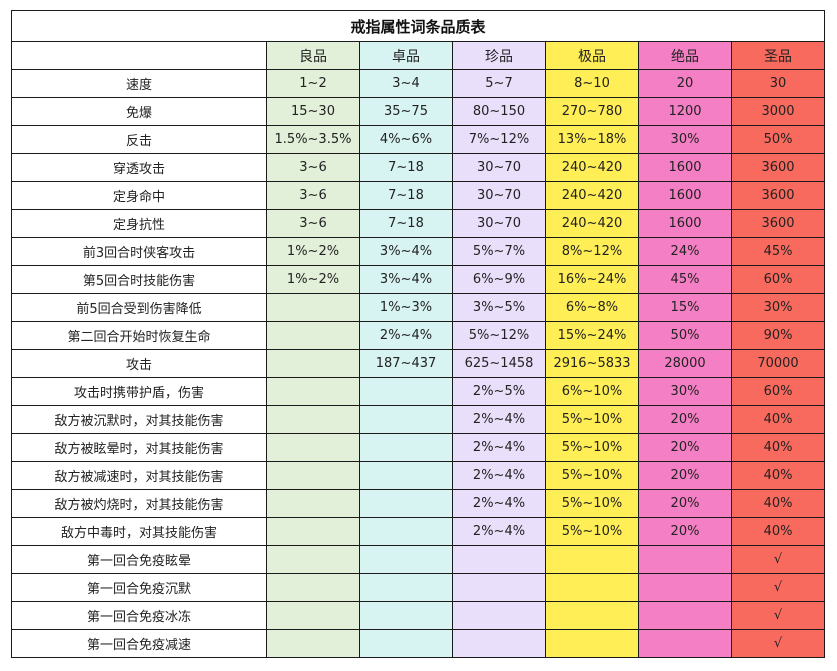 The image size is (837, 671). I want to click on table-row: 敌方被灼烧时，对其技能伤害 2%~4% 5%~10% 20% 40%, so click(418, 503).